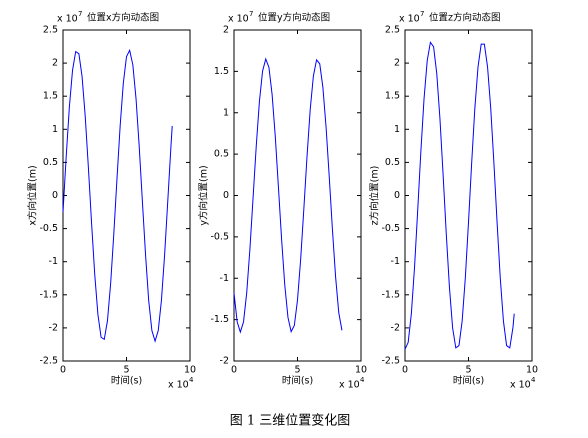 The height and width of the screenshot is (438, 588). Describe the element at coordinates (290, 421) in the screenshot. I see `caption: 图 1 三维位置变化图` at that location.